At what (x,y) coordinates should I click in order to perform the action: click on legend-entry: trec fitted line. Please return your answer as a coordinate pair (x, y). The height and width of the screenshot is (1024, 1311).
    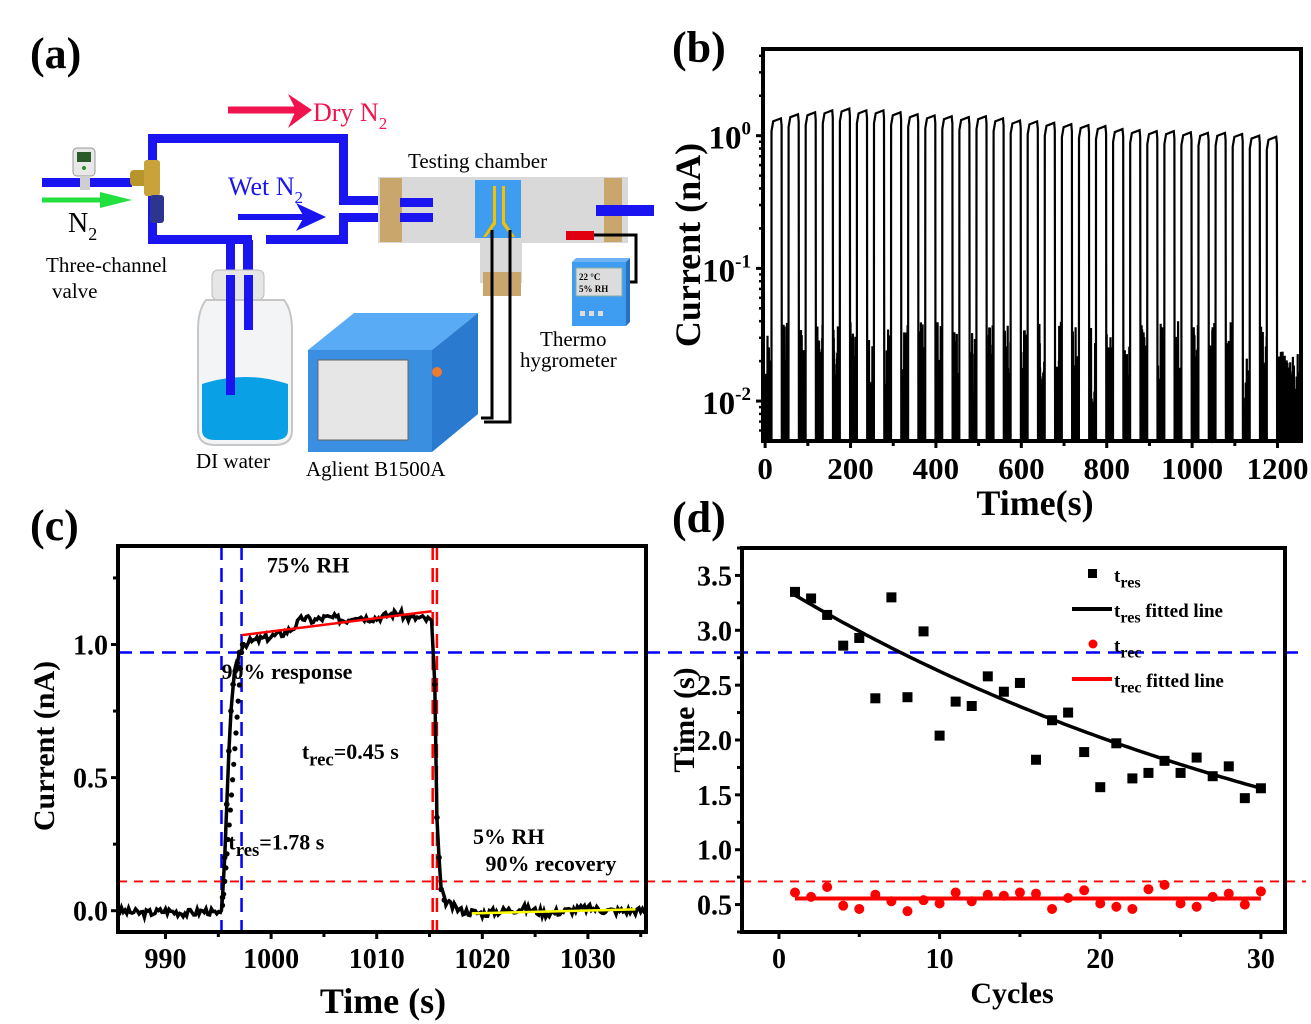
    Looking at the image, I should click on (1169, 684).